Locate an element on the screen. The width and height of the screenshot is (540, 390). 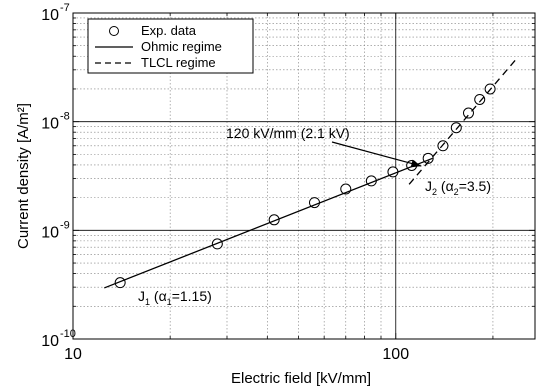
legend-label-tlcl: TLCL regime is located at coordinates (178, 62).